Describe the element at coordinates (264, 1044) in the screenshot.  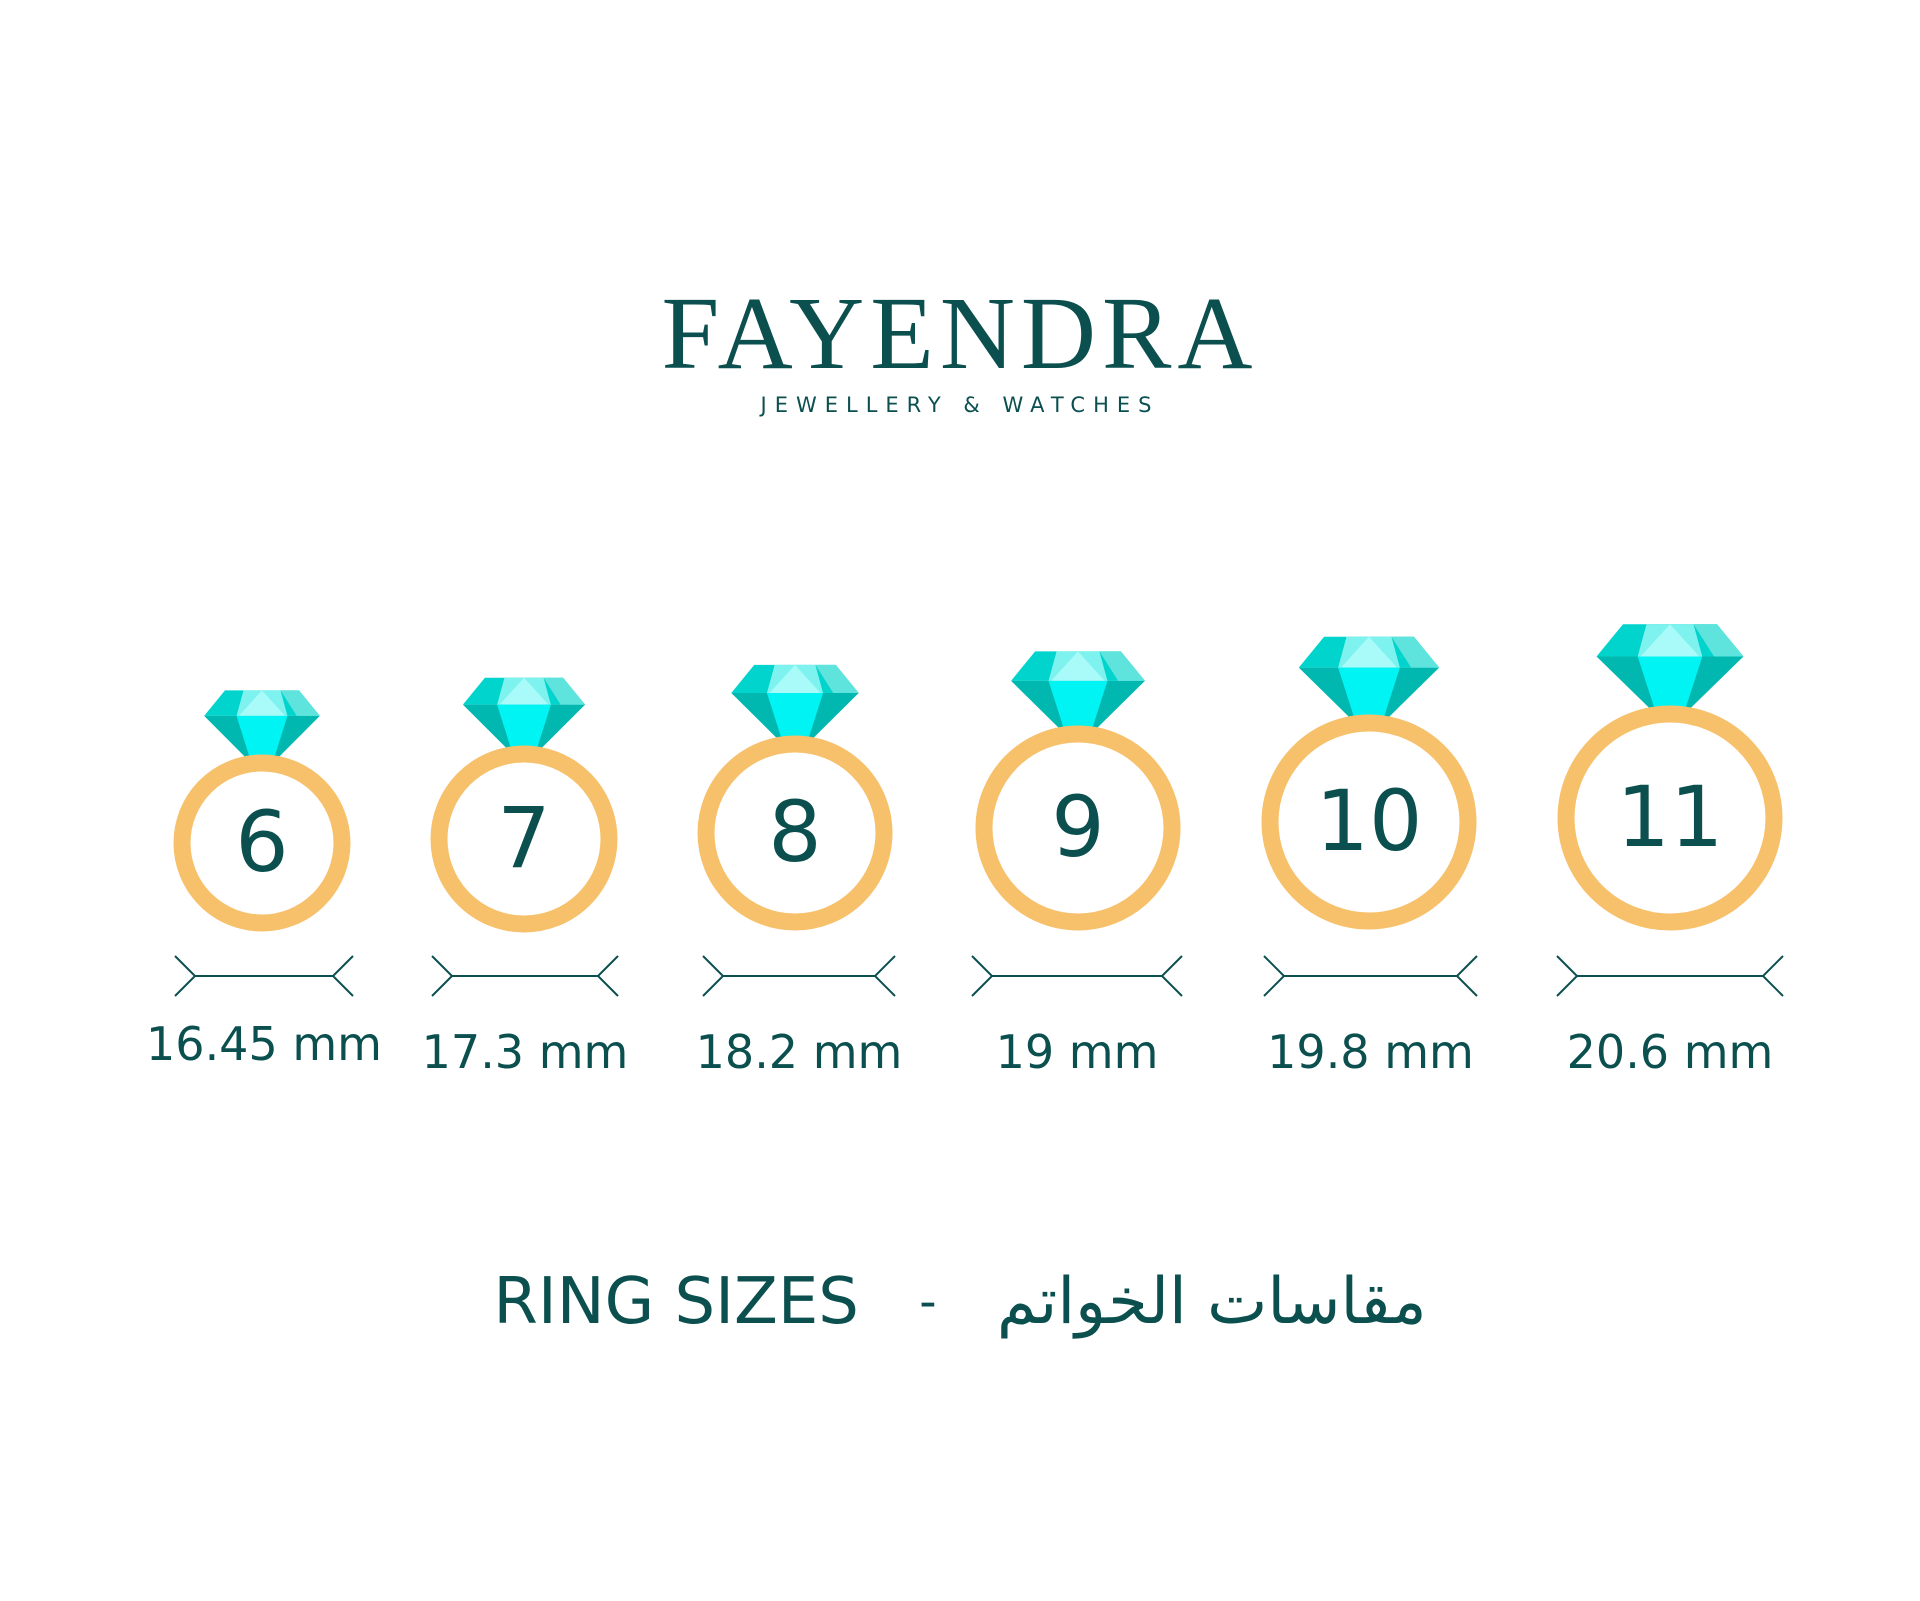
I see `ring-diameter-label: 16.45 mm` at that location.